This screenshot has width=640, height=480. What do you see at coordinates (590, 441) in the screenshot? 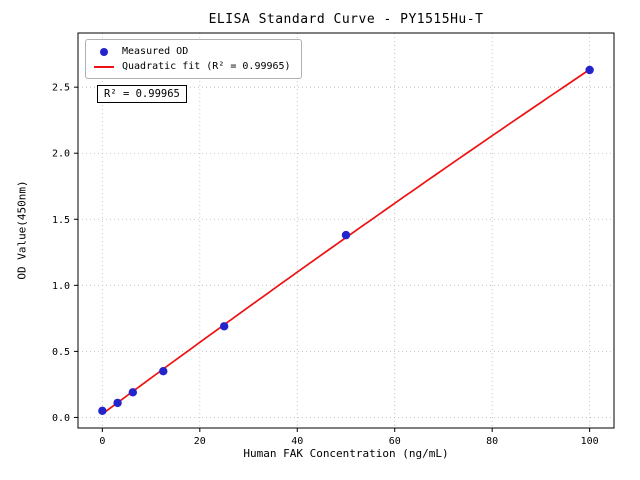
I see `x-tick-label: 100` at bounding box center [590, 441].